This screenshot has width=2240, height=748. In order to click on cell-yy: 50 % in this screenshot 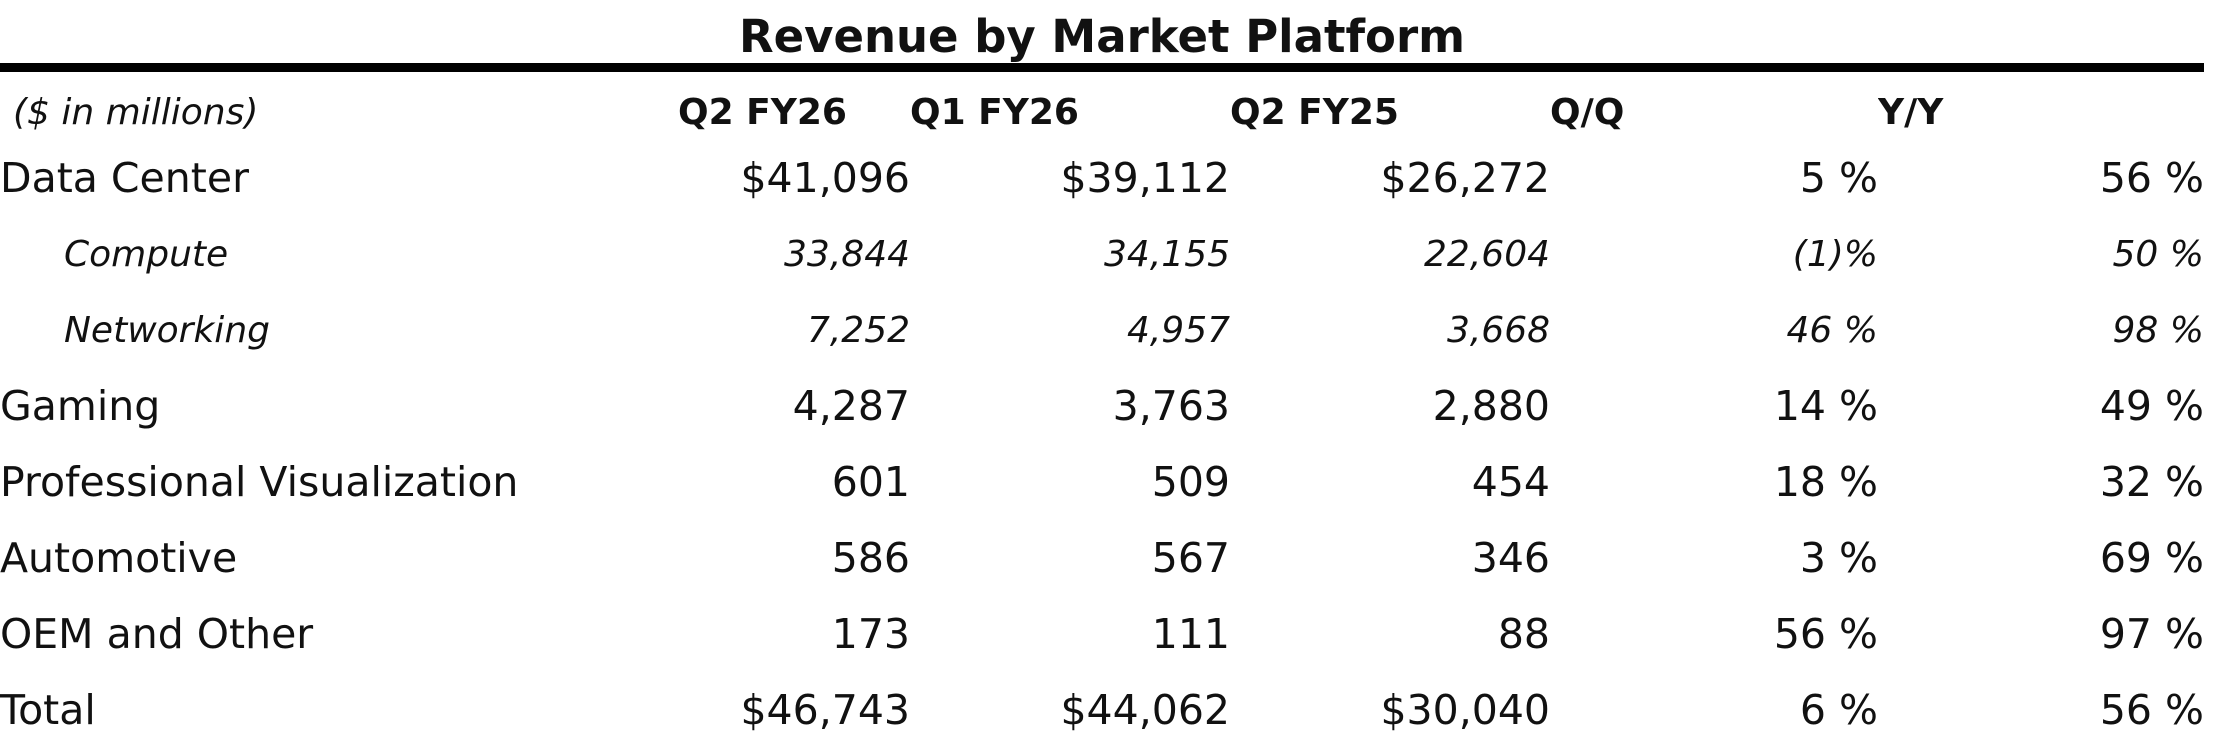, I will do `click(2158, 254)`.